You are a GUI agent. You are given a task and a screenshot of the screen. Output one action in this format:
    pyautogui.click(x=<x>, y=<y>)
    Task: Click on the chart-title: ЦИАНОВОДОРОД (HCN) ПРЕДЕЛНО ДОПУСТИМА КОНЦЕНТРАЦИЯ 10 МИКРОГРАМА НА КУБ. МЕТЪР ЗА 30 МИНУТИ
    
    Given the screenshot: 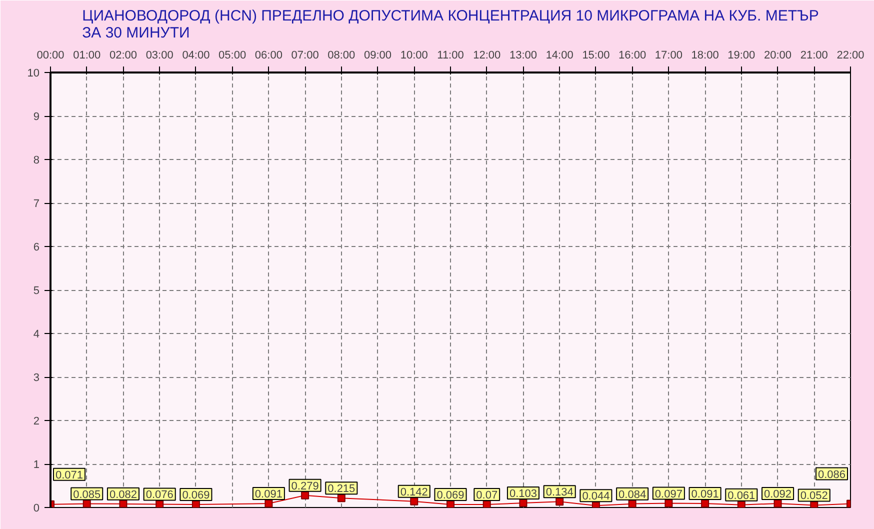 What is the action you would take?
    pyautogui.click(x=450, y=25)
    